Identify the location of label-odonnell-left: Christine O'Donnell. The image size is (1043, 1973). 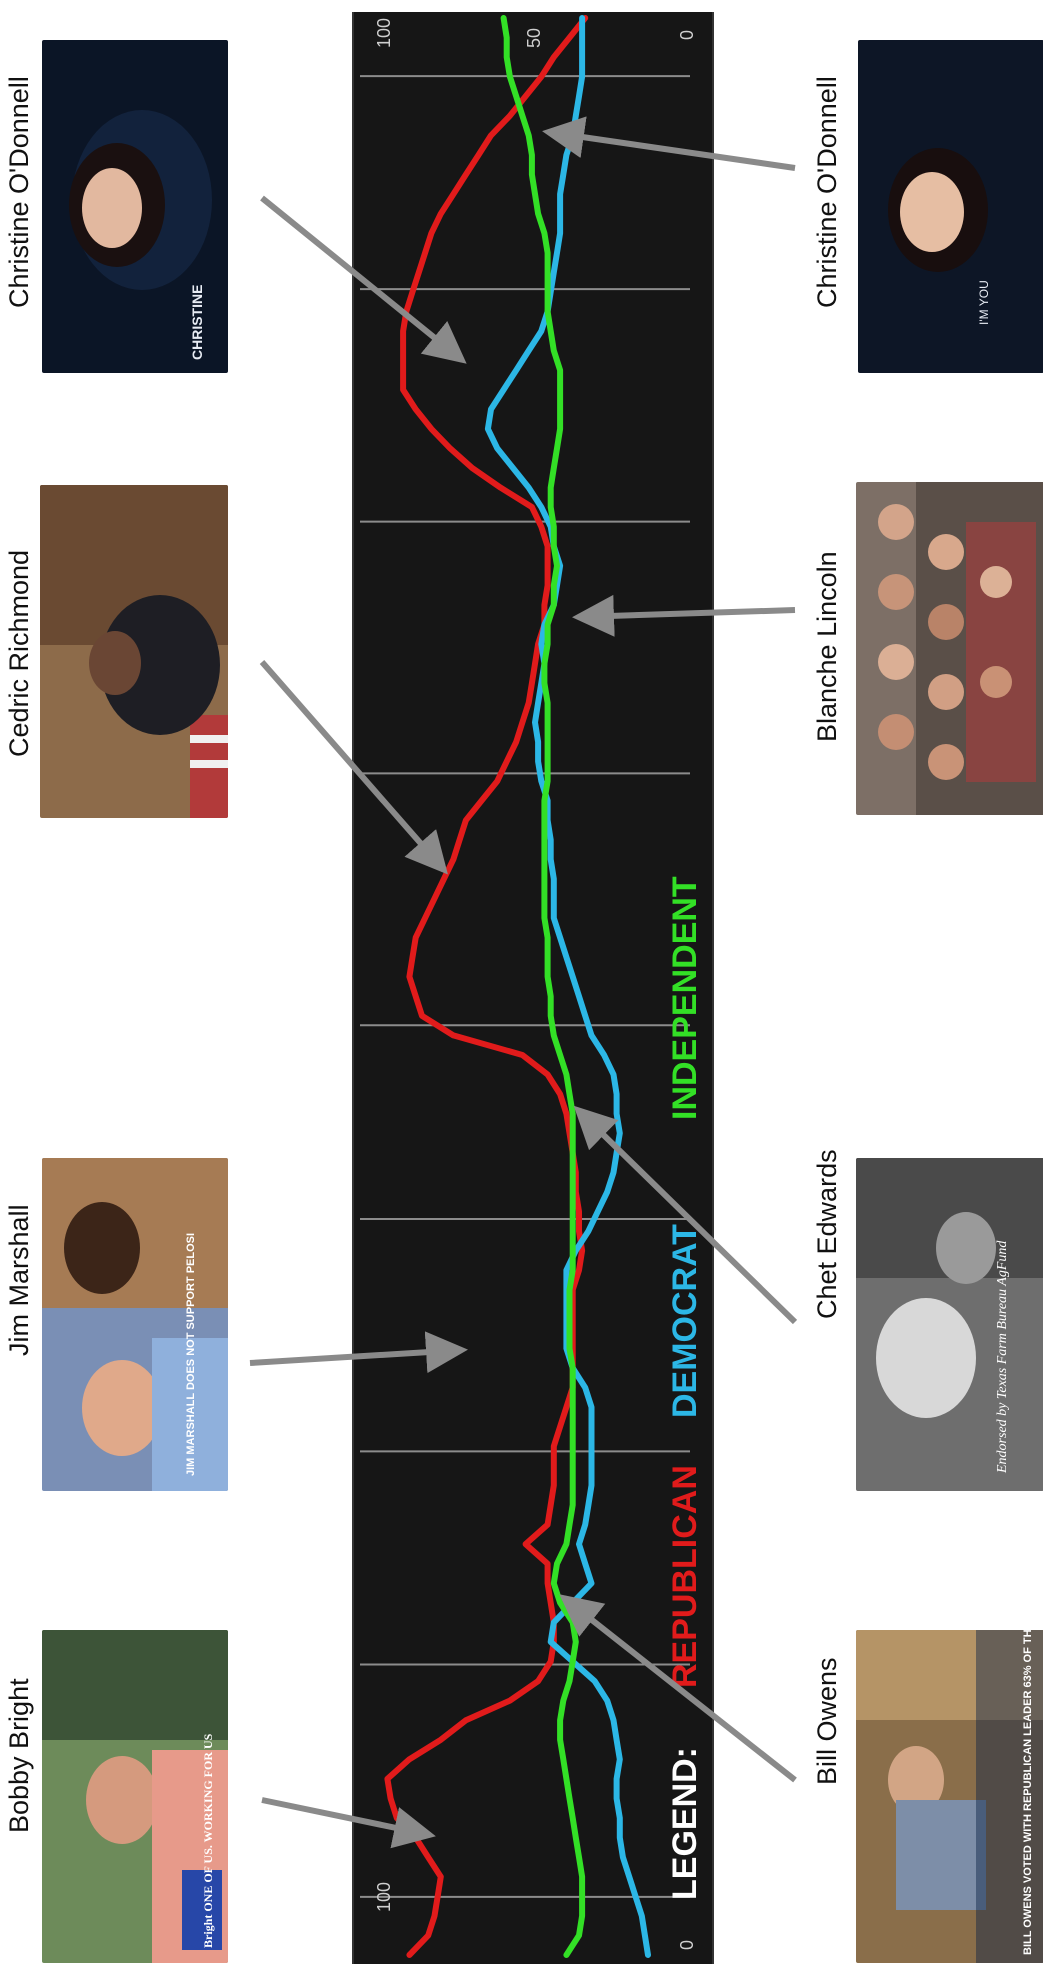
(19, 192).